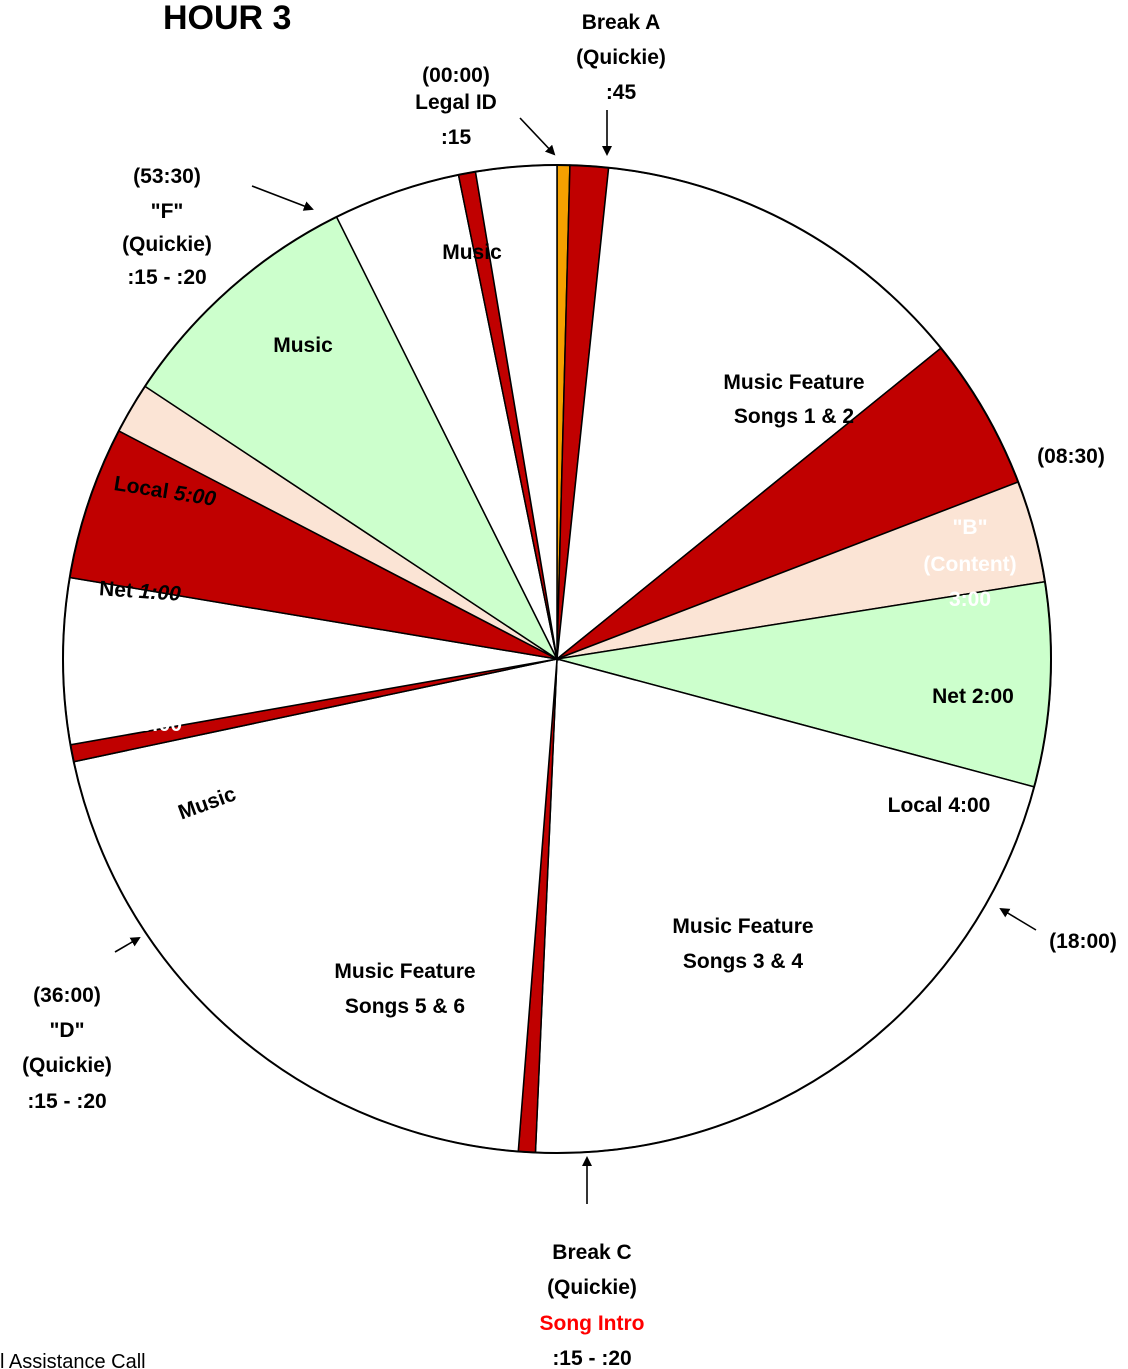  Describe the element at coordinates (66, 1030) in the screenshot. I see `annotation-line: "D"` at that location.